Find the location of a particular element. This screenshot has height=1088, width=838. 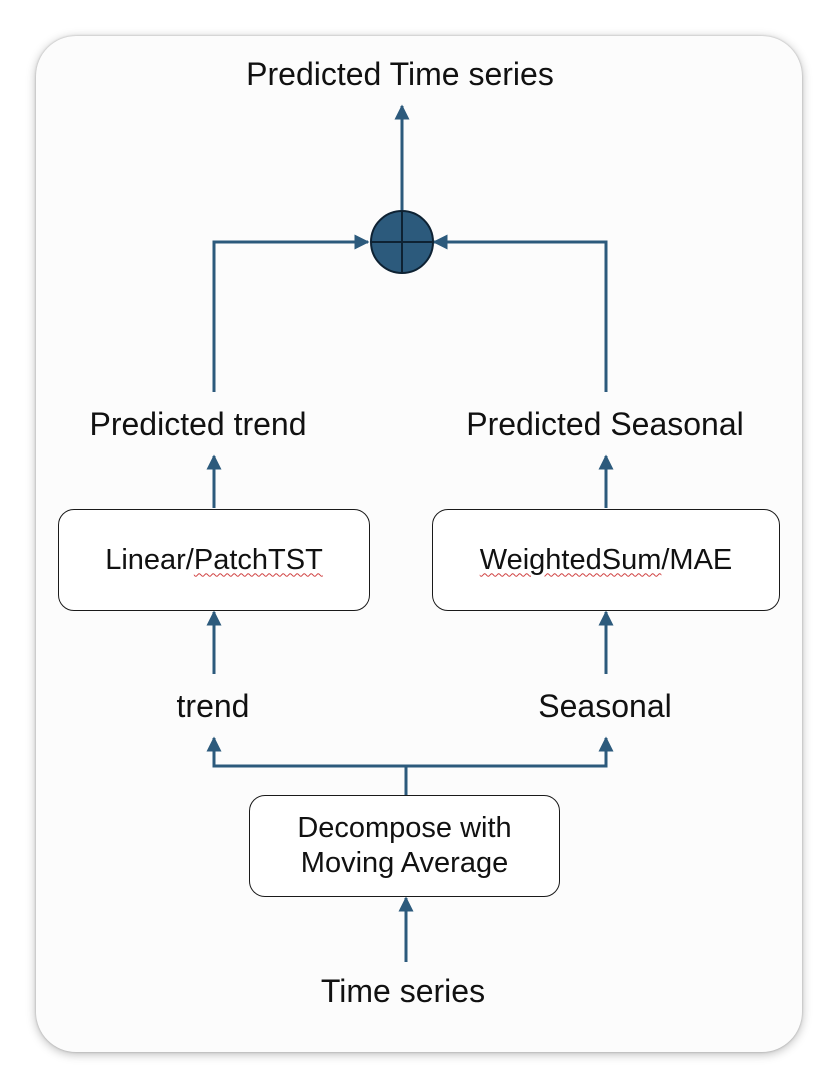

seasonal-model-name: WeightedSum is located at coordinates (570, 559).